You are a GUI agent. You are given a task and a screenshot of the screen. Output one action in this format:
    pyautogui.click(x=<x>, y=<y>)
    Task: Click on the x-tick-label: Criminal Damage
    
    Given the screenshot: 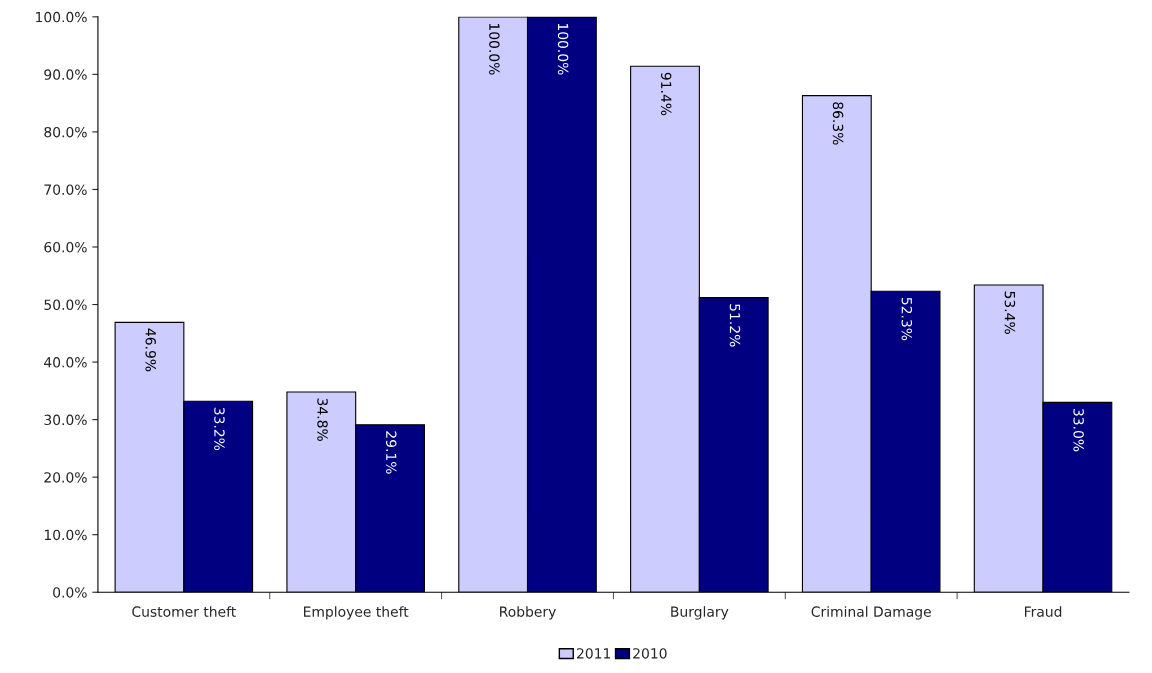 What is the action you would take?
    pyautogui.click(x=871, y=613)
    